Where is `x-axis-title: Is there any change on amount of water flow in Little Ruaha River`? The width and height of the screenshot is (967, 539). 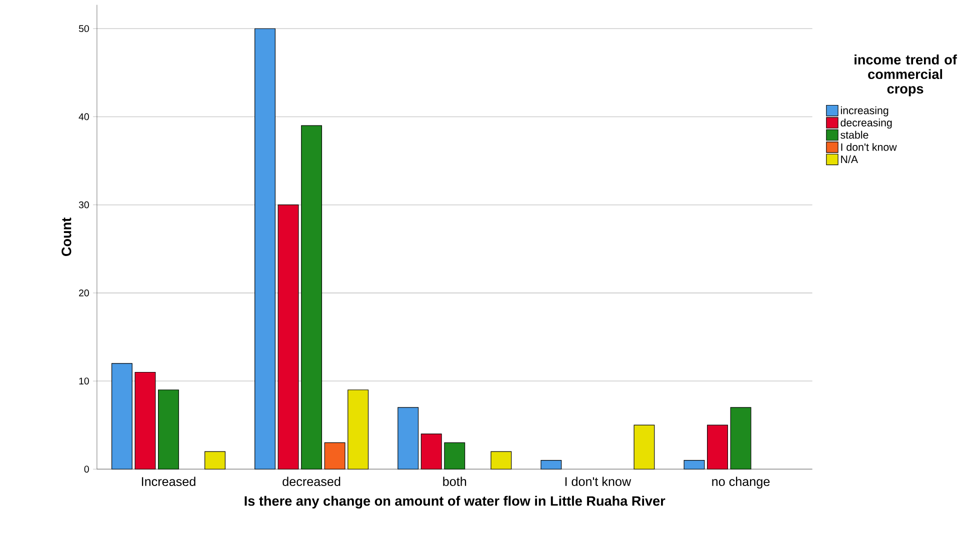
x-axis-title: Is there any change on amount of water flow in Little Ruaha River is located at coordinates (455, 502).